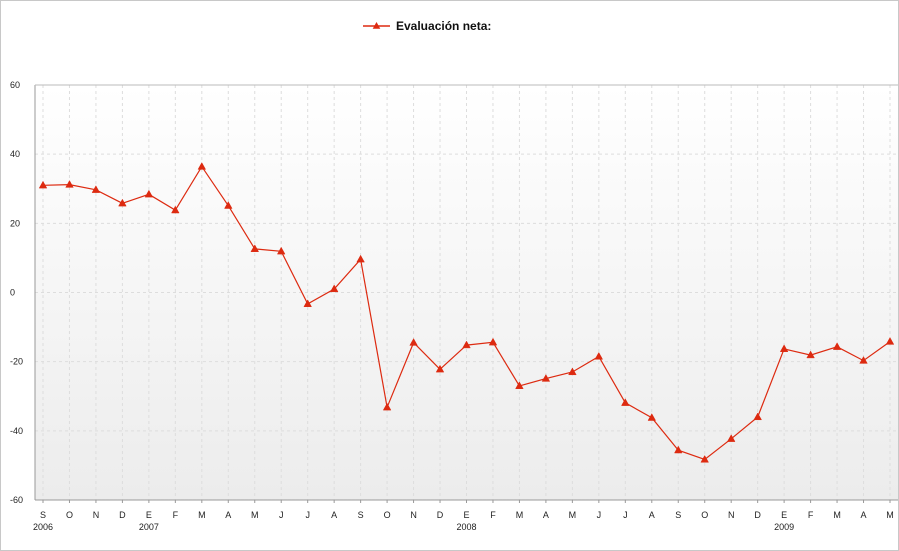 The height and width of the screenshot is (551, 899). What do you see at coordinates (16, 362) in the screenshot?
I see `y-tick-label: -20` at bounding box center [16, 362].